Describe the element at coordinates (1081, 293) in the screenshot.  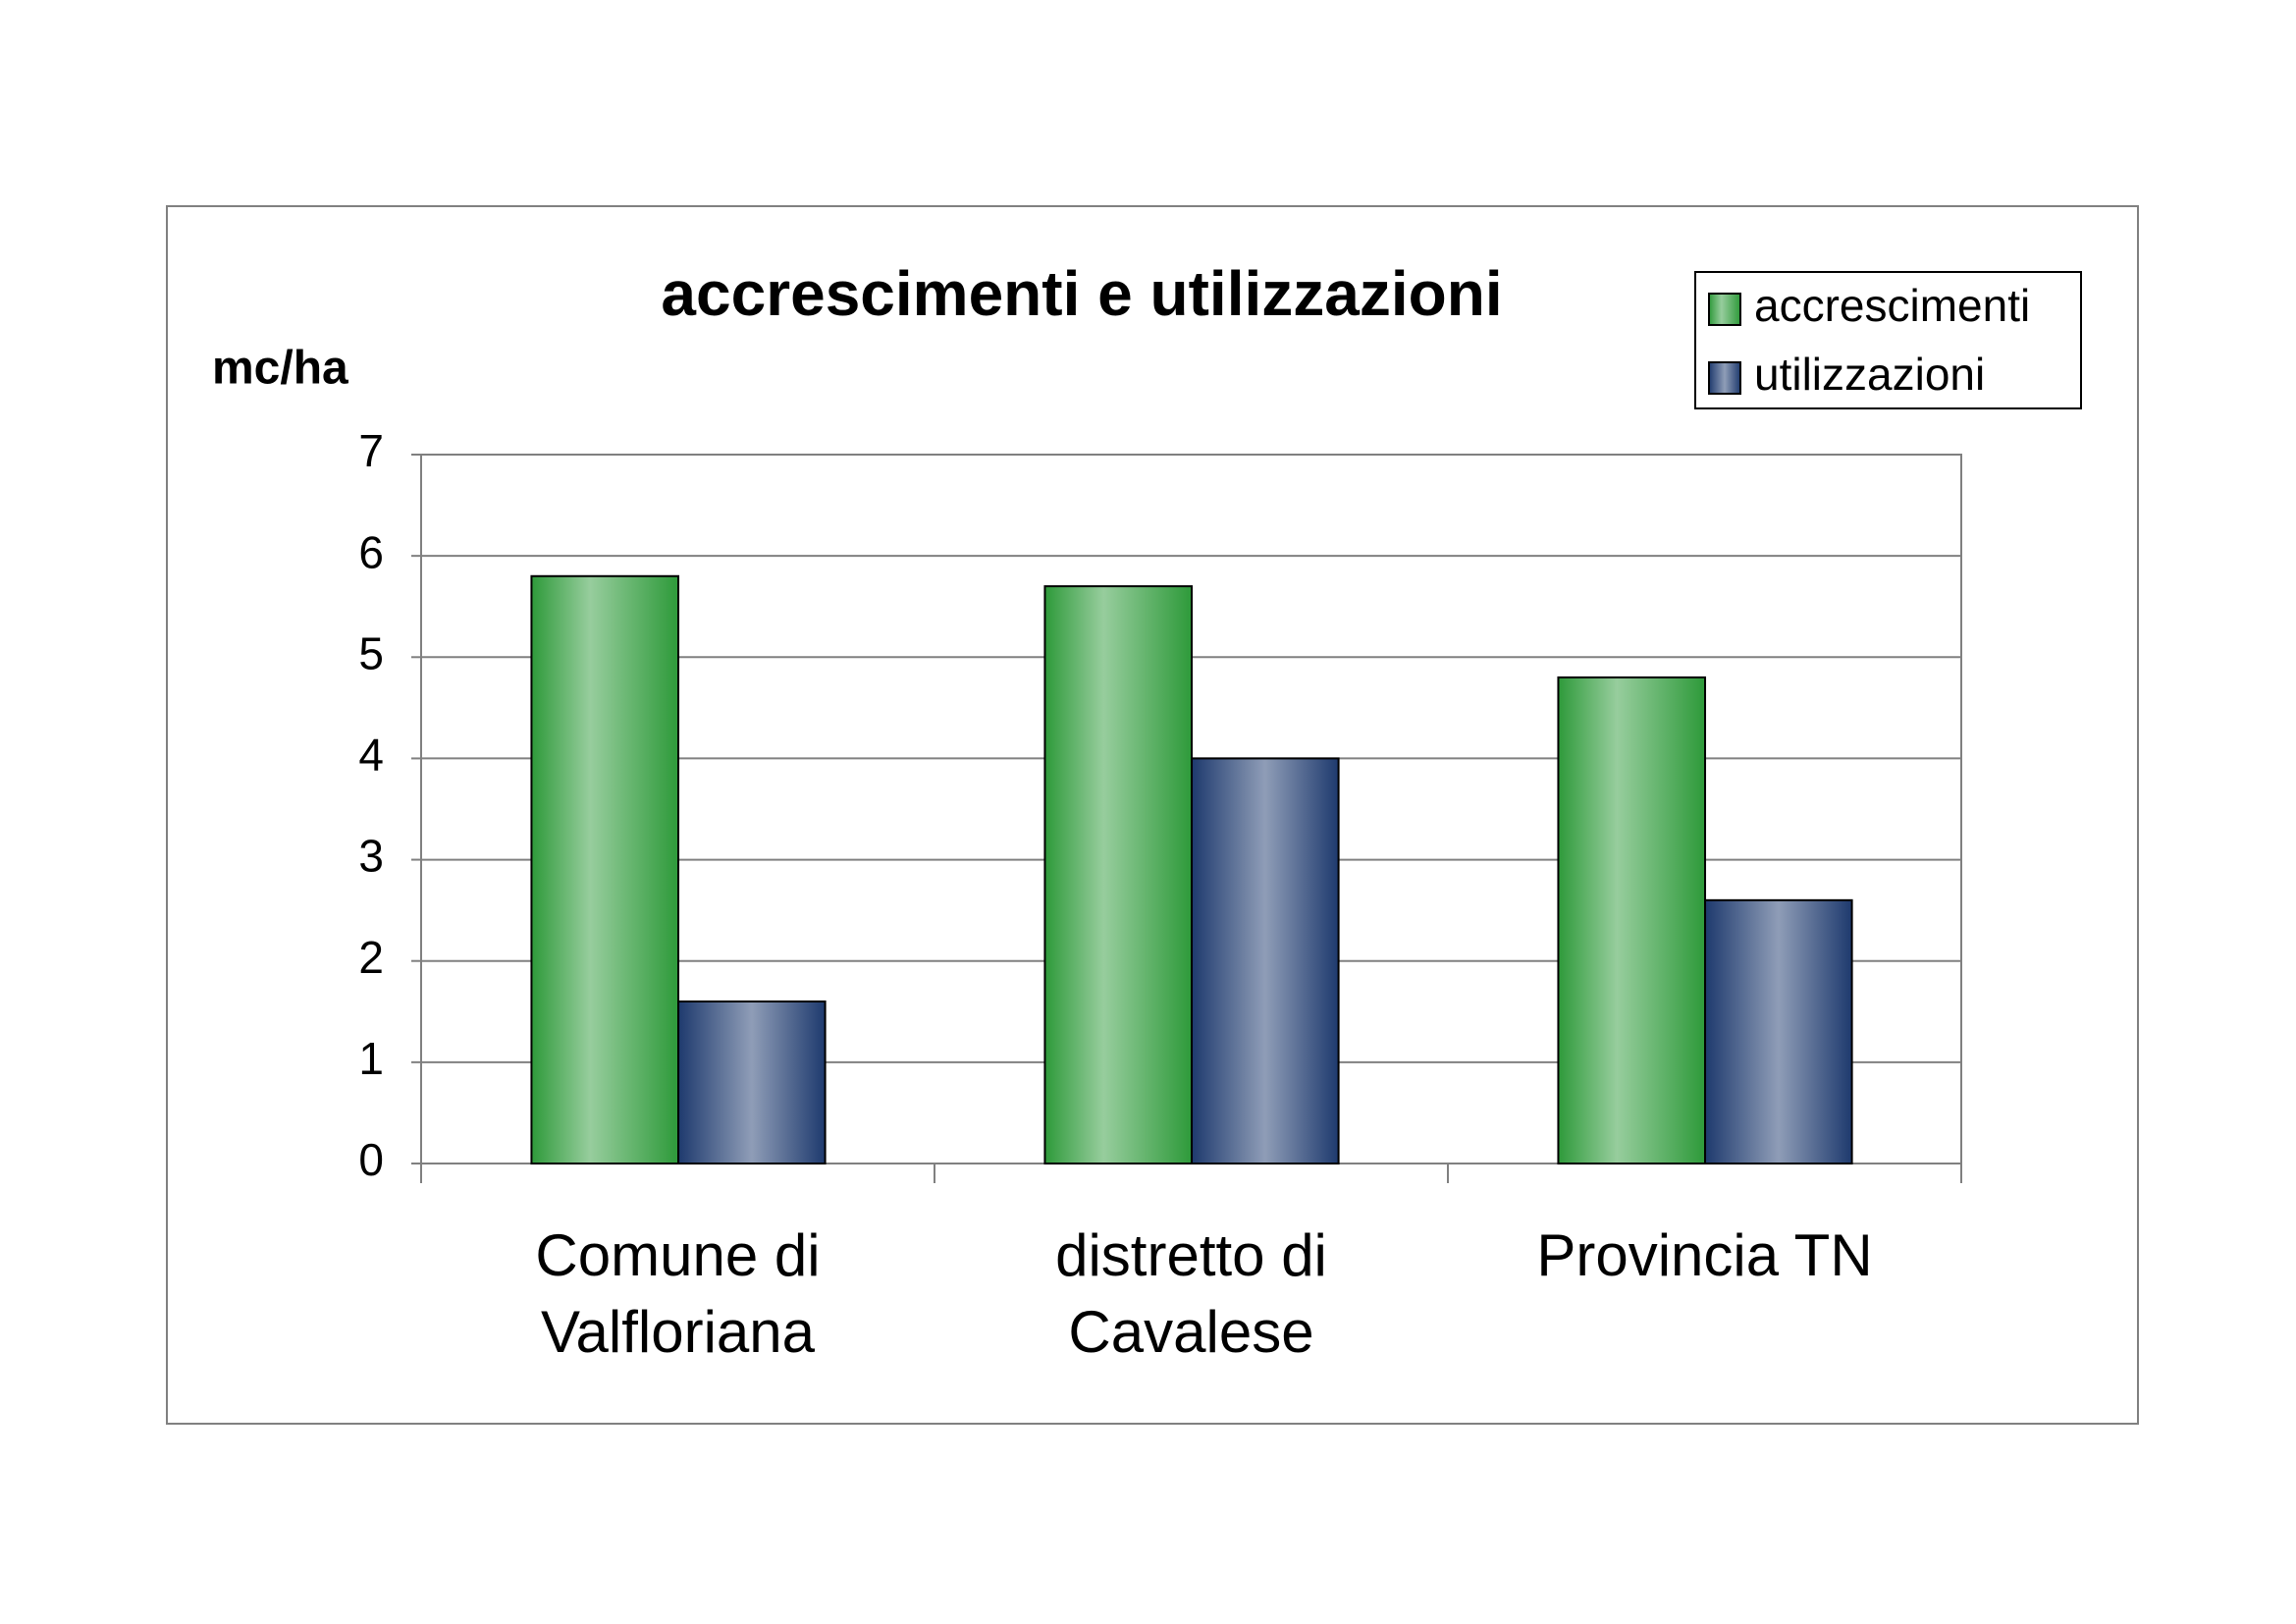
I see `chart-title: accrescimenti e utilizzazioni` at that location.